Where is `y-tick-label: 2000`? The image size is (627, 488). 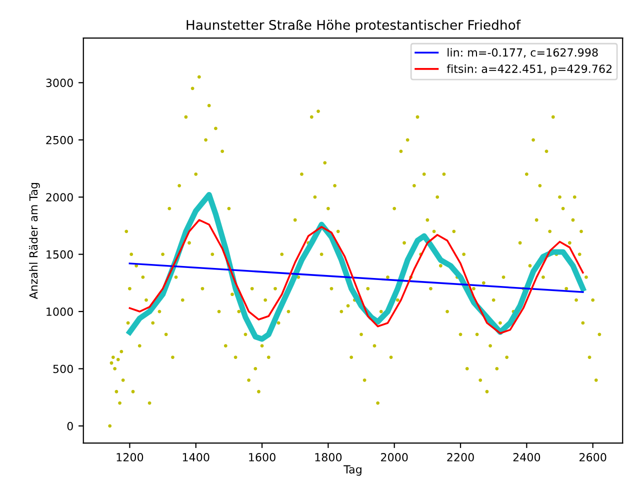 y-tick-label: 2000 is located at coordinates (59, 197).